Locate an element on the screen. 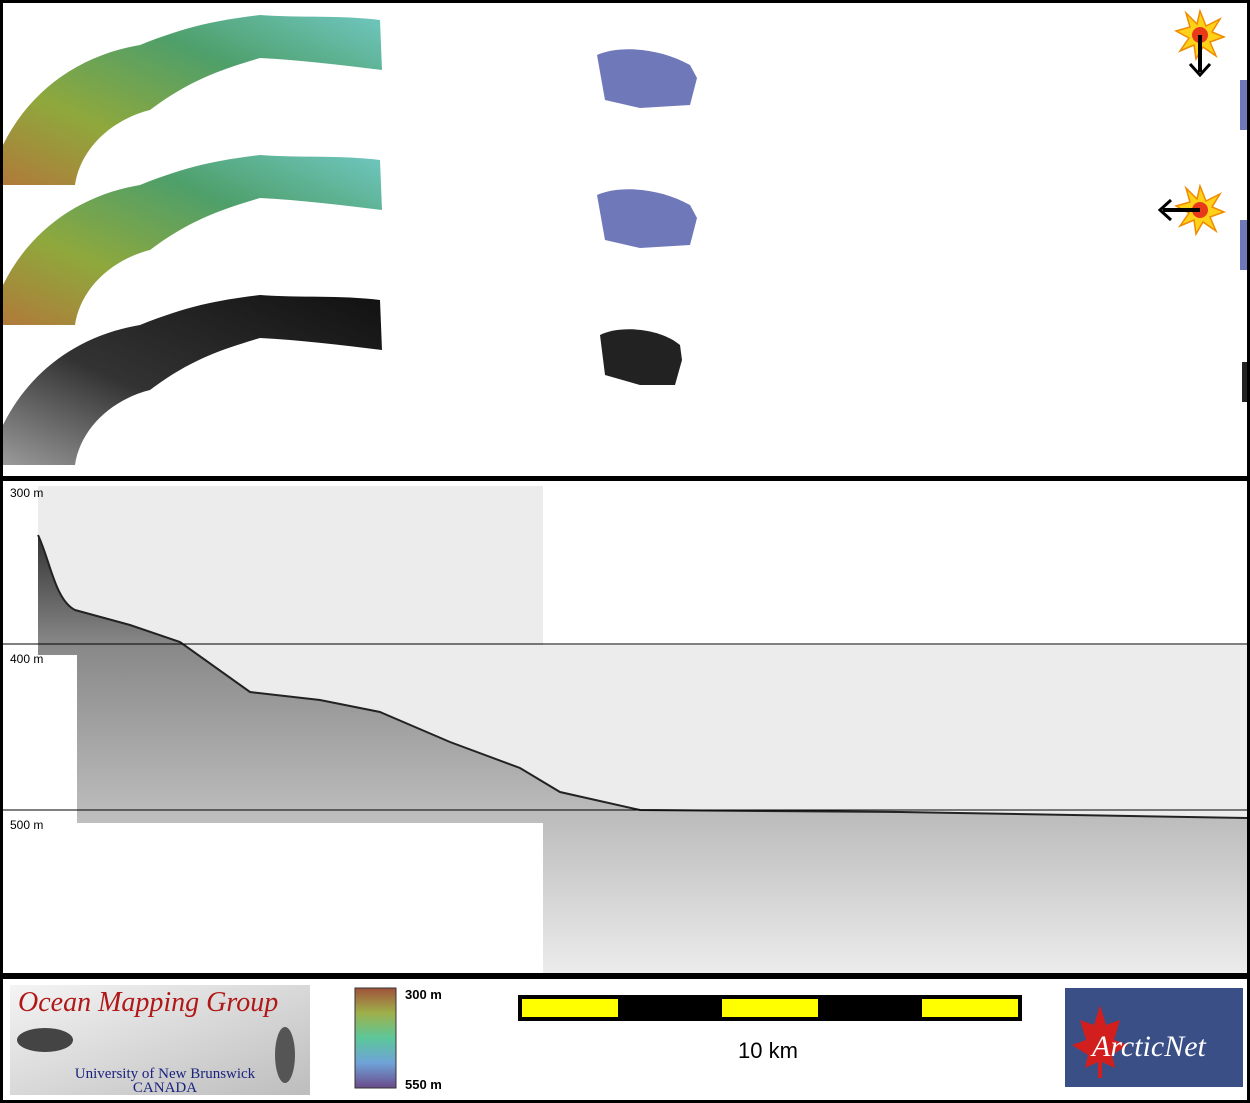 The width and height of the screenshot is (1250, 1103). colorbar-label: 300 m is located at coordinates (423, 994).